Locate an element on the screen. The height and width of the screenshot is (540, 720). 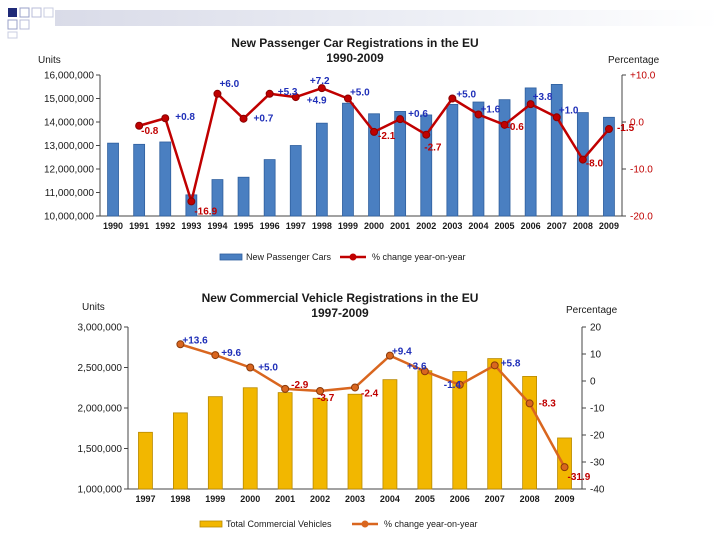
x-tick-label: 2008 is located at coordinates (583, 226).